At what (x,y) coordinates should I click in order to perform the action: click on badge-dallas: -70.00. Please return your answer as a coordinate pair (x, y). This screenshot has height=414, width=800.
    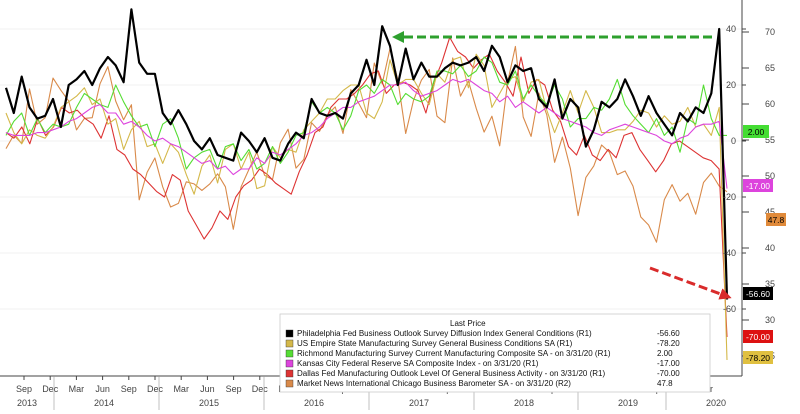
    Looking at the image, I should click on (758, 336).